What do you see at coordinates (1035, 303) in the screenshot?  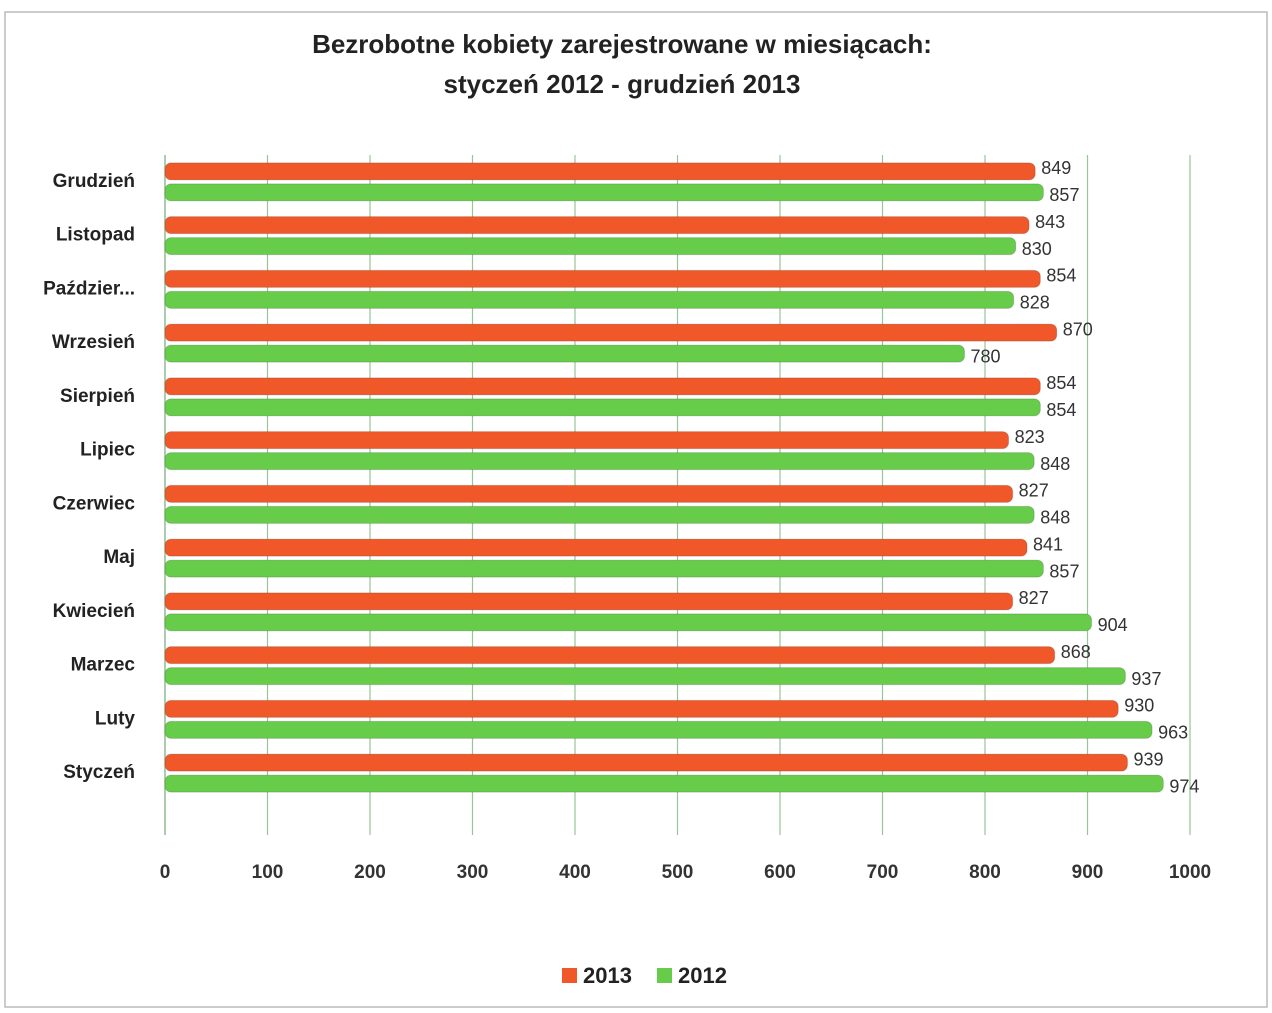 I see `data-label: 828` at bounding box center [1035, 303].